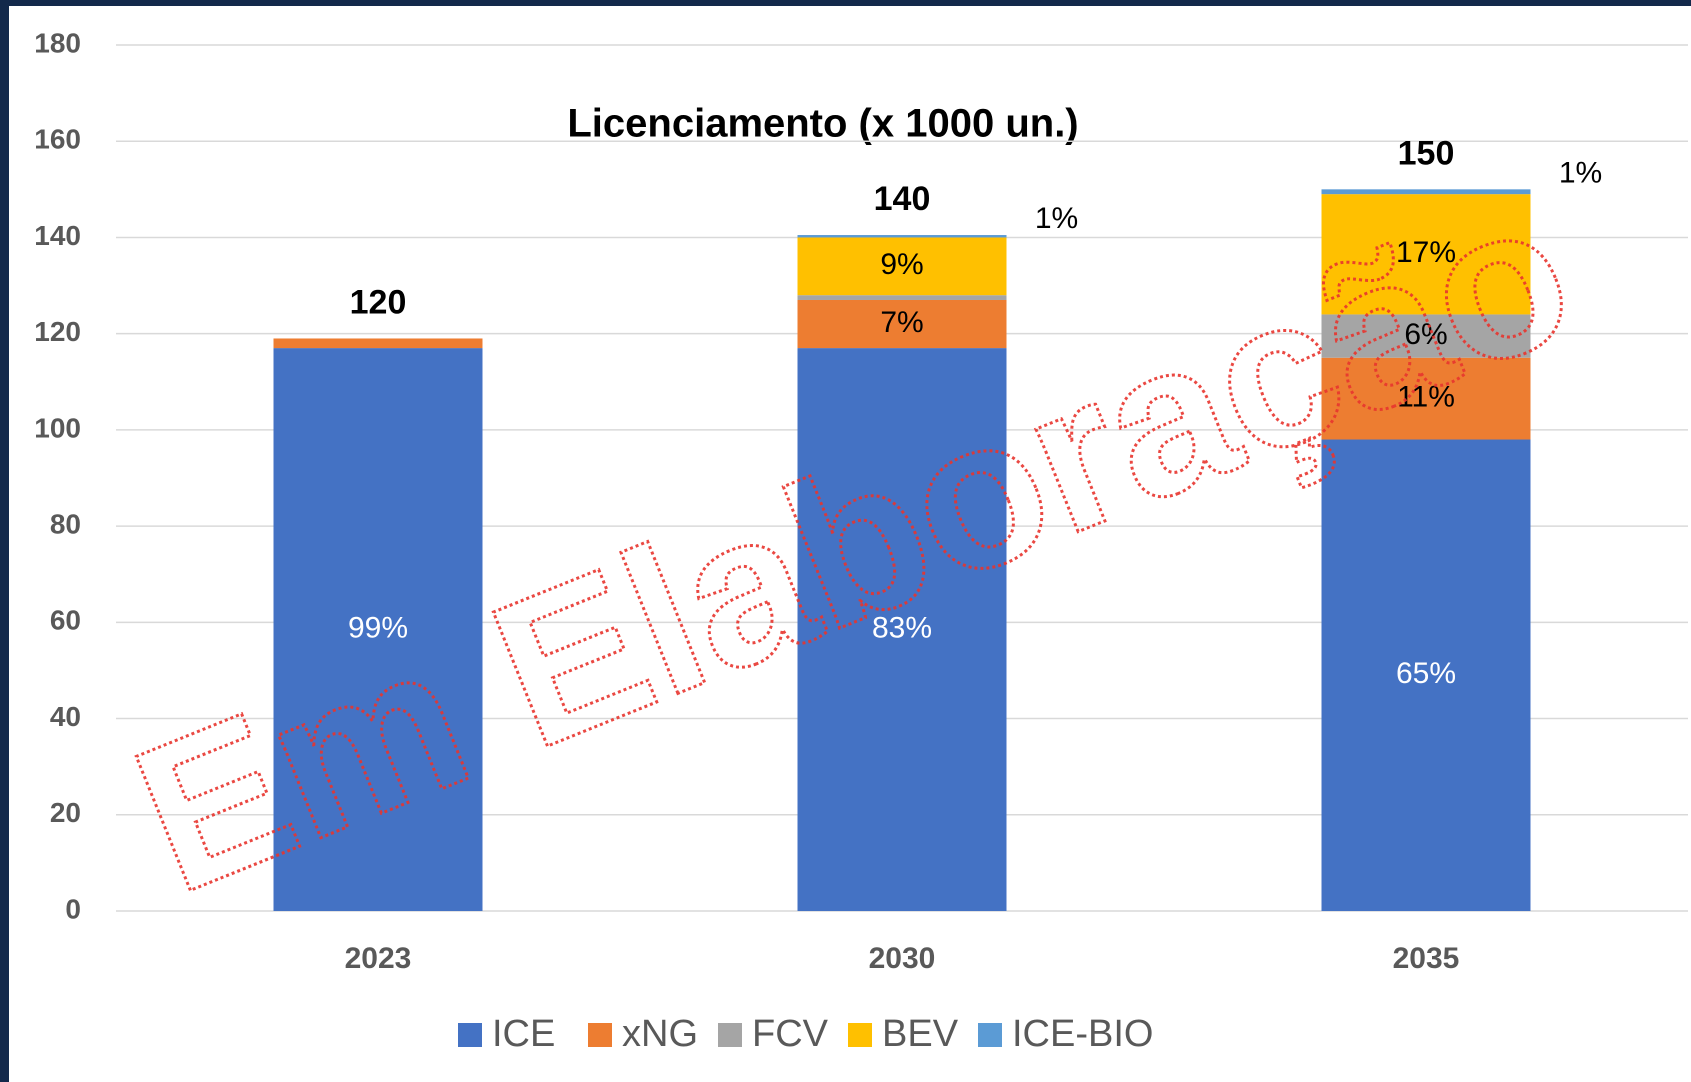  Describe the element at coordinates (902, 199) in the screenshot. I see `total-label: 140` at that location.